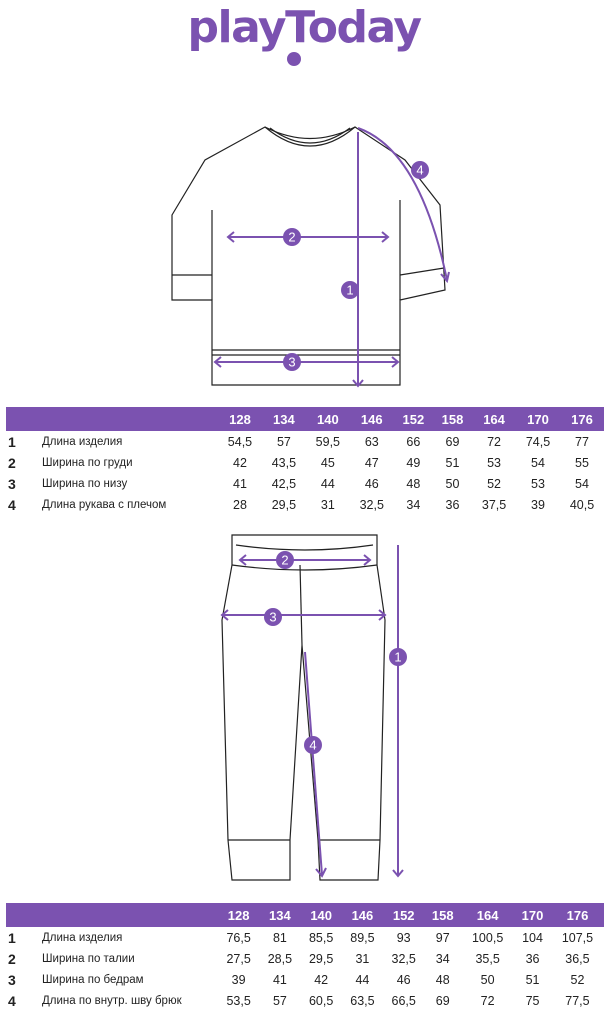  Describe the element at coordinates (308, 237) in the screenshot. I see `measure-2-line` at that location.